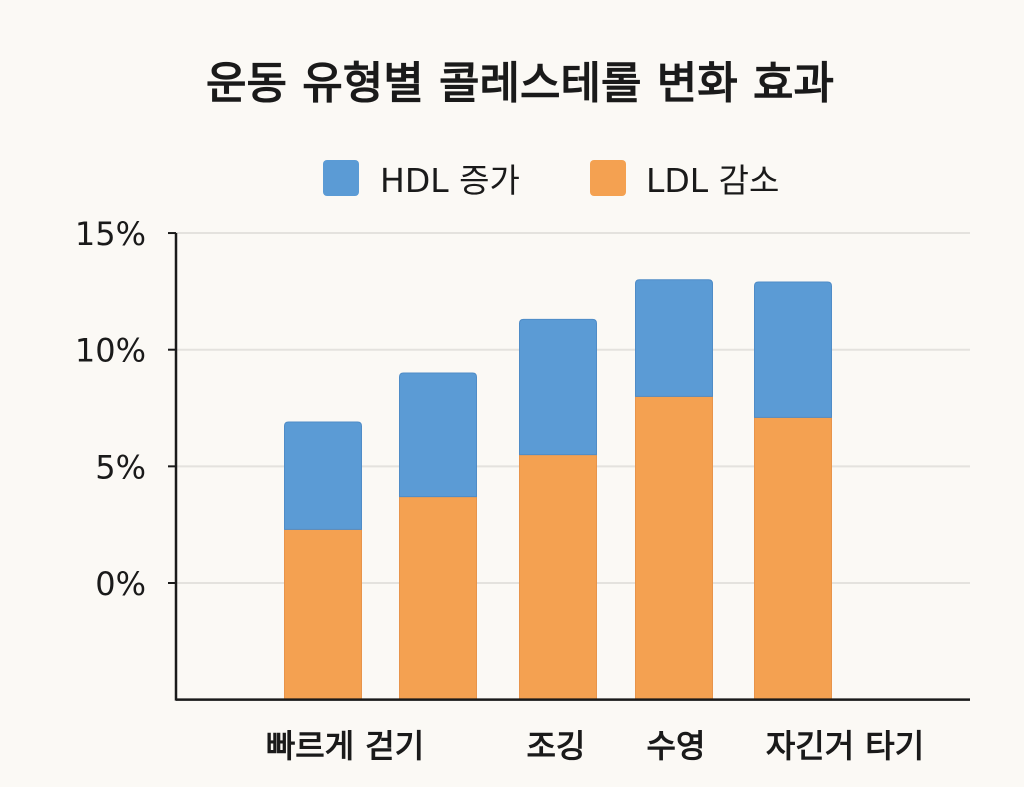  Describe the element at coordinates (595, 746) in the screenshot. I see `x-axis-labels: 빠르게 걷기 조깅 수영 자긴거 타기` at that location.